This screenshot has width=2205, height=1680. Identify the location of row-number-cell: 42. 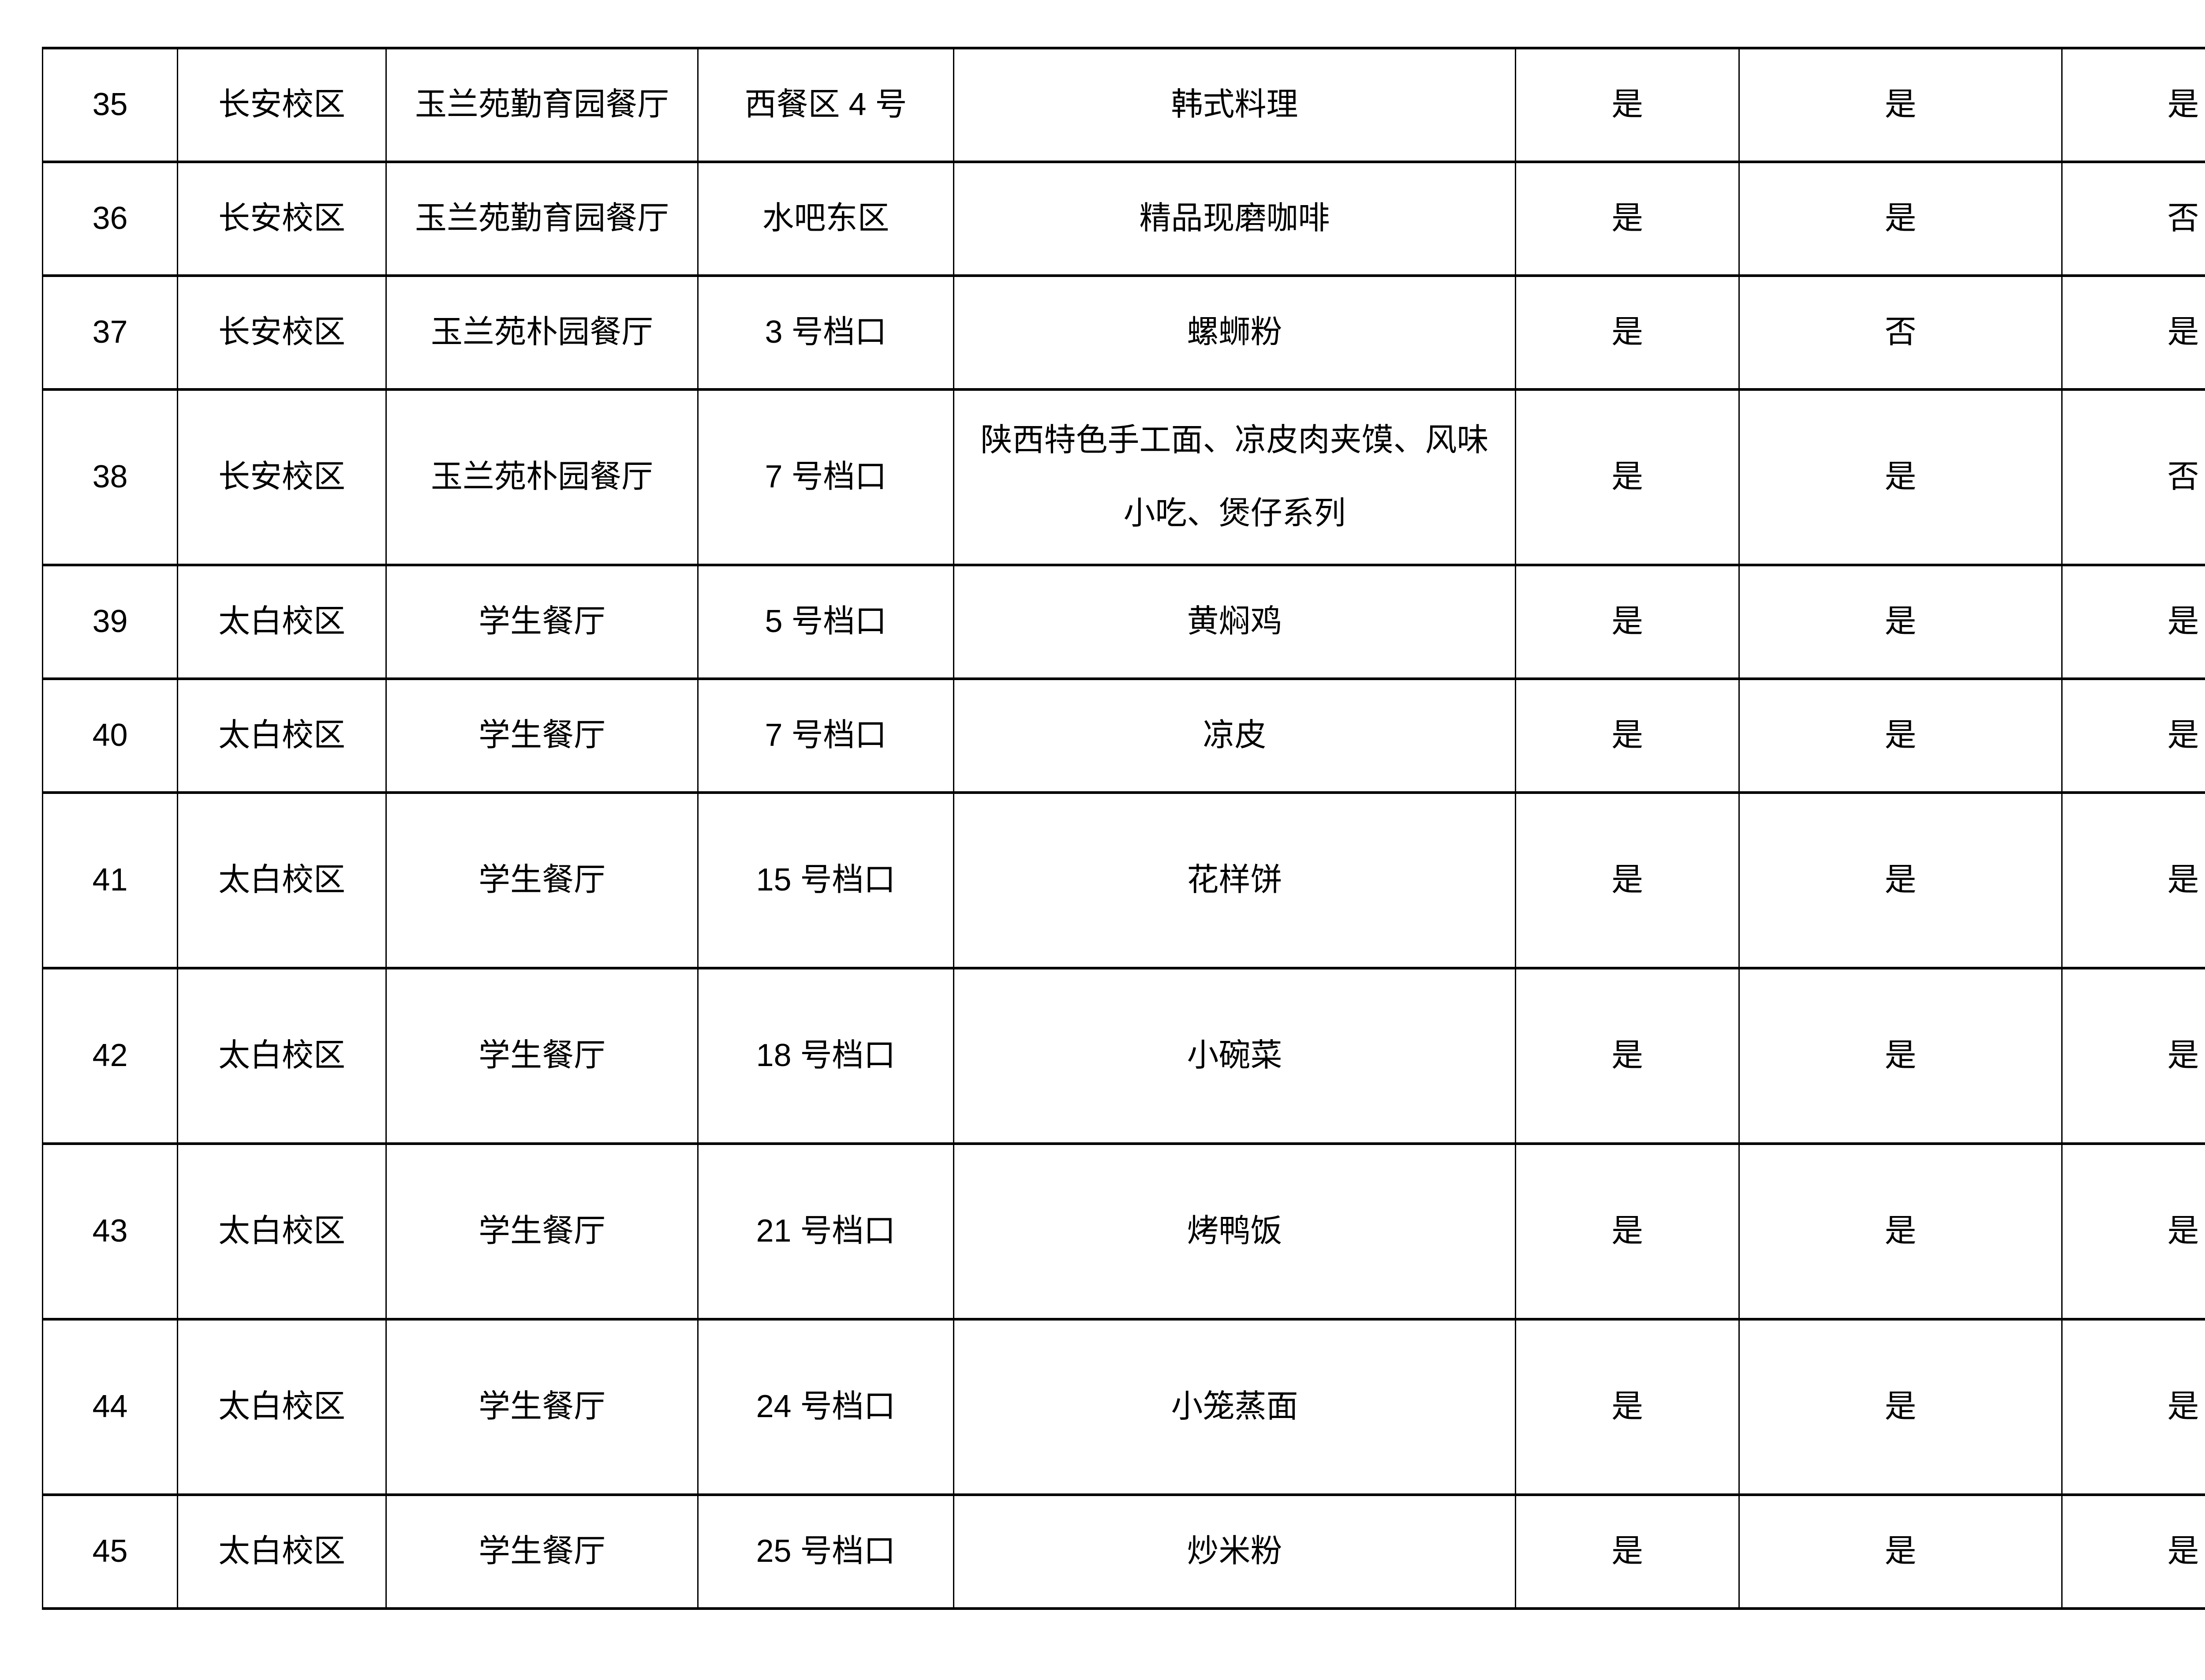
(110, 1056).